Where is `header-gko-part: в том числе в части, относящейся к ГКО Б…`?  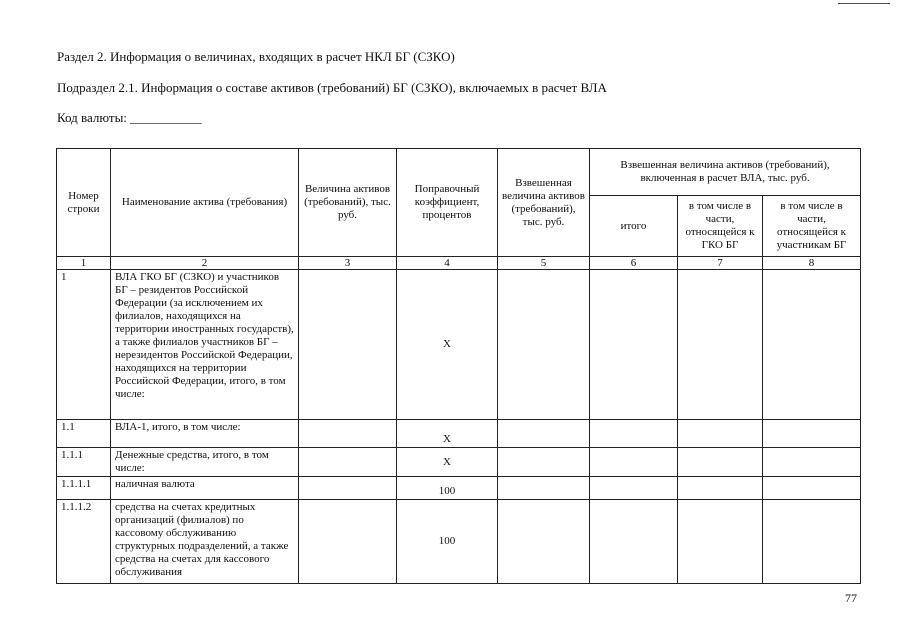 header-gko-part: в том числе в части, относящейся к ГКО Б… is located at coordinates (720, 226).